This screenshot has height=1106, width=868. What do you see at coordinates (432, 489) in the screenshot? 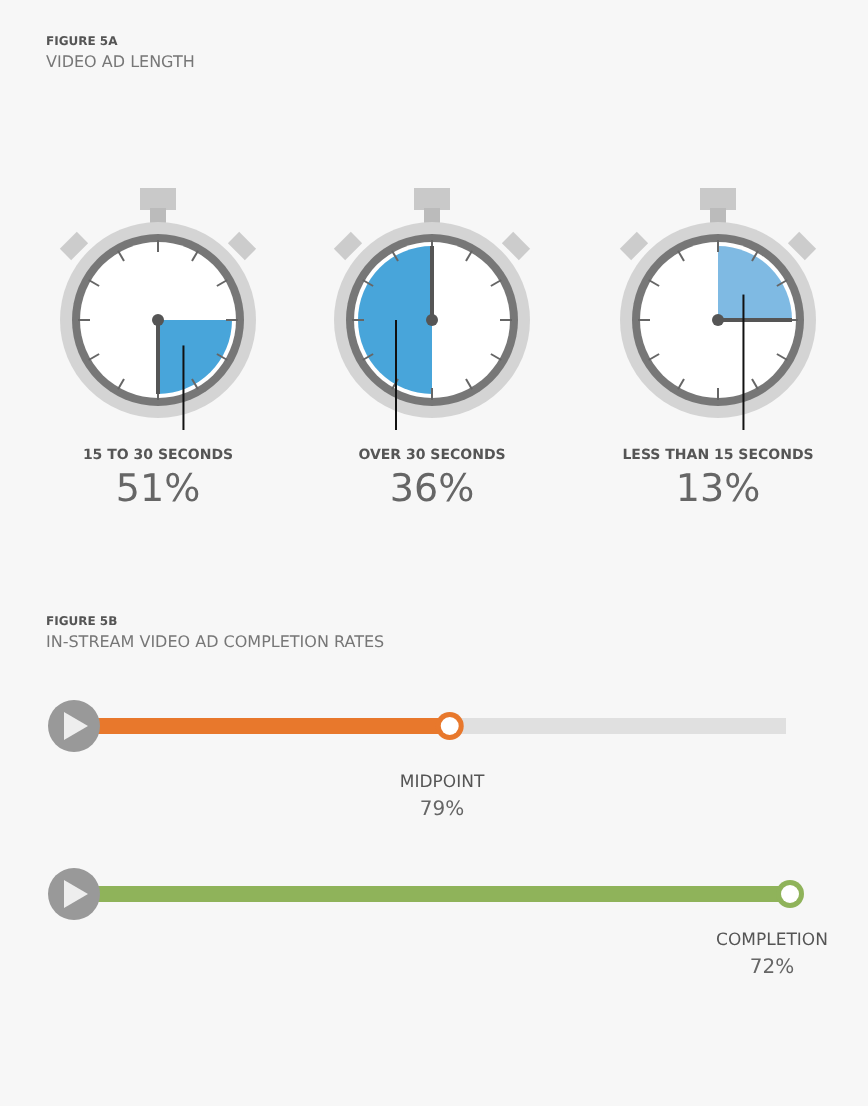
I see `data-label: 36%` at bounding box center [432, 489].